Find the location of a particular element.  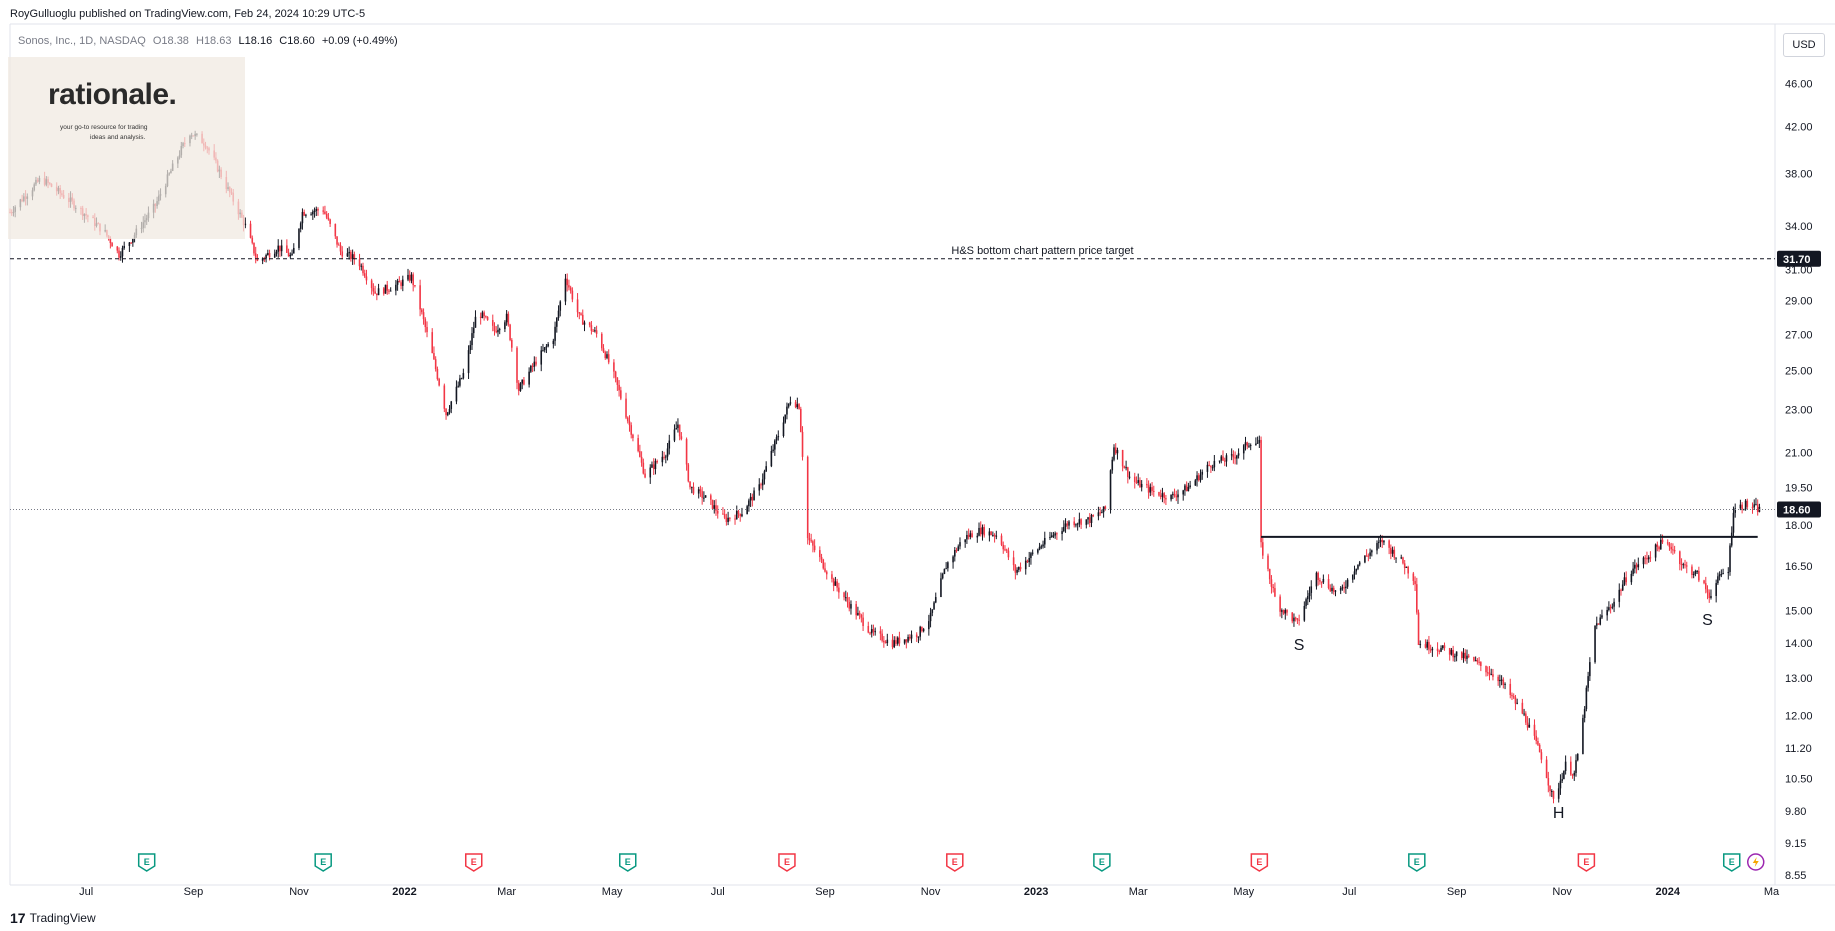

y-tick-label: 46.00 is located at coordinates (1799, 85).